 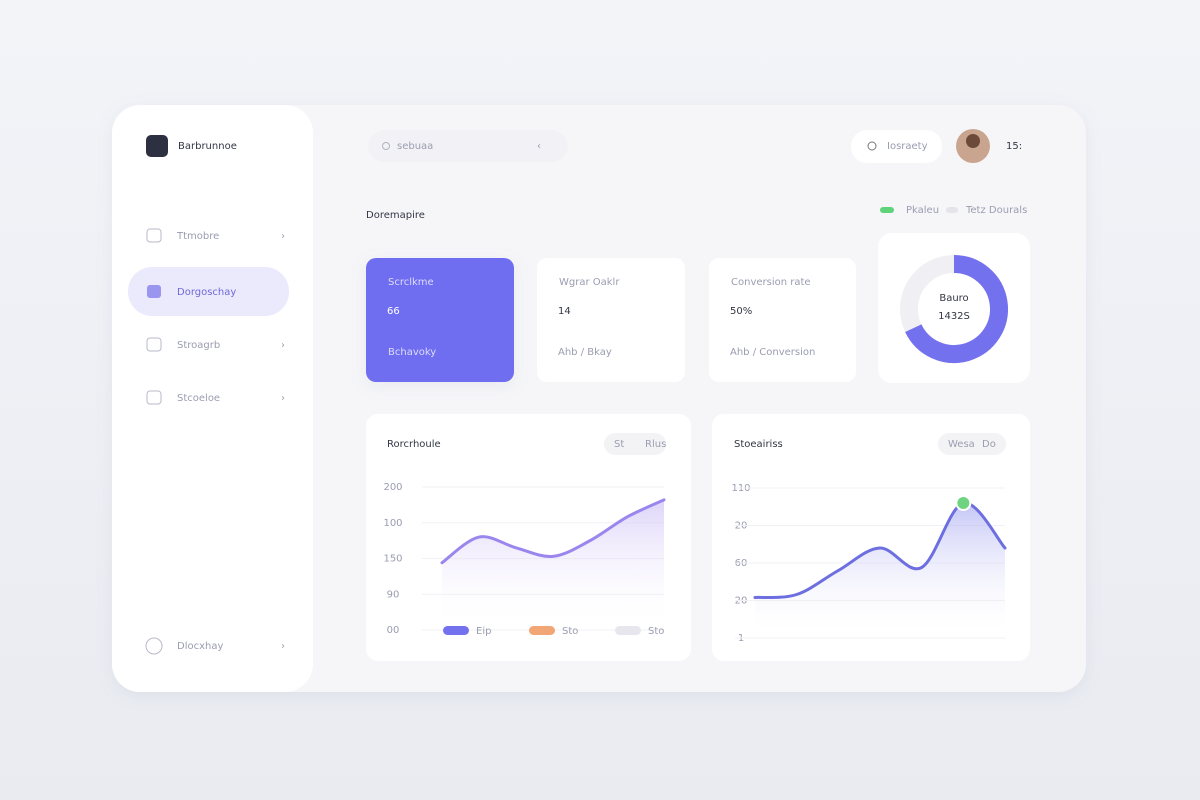 What do you see at coordinates (758, 444) in the screenshot?
I see `chart-title: Stoeairiss` at bounding box center [758, 444].